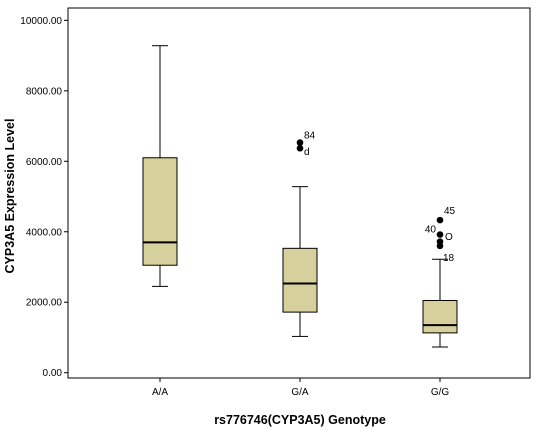  I want to click on x-tick-label: A/A, so click(160, 392).